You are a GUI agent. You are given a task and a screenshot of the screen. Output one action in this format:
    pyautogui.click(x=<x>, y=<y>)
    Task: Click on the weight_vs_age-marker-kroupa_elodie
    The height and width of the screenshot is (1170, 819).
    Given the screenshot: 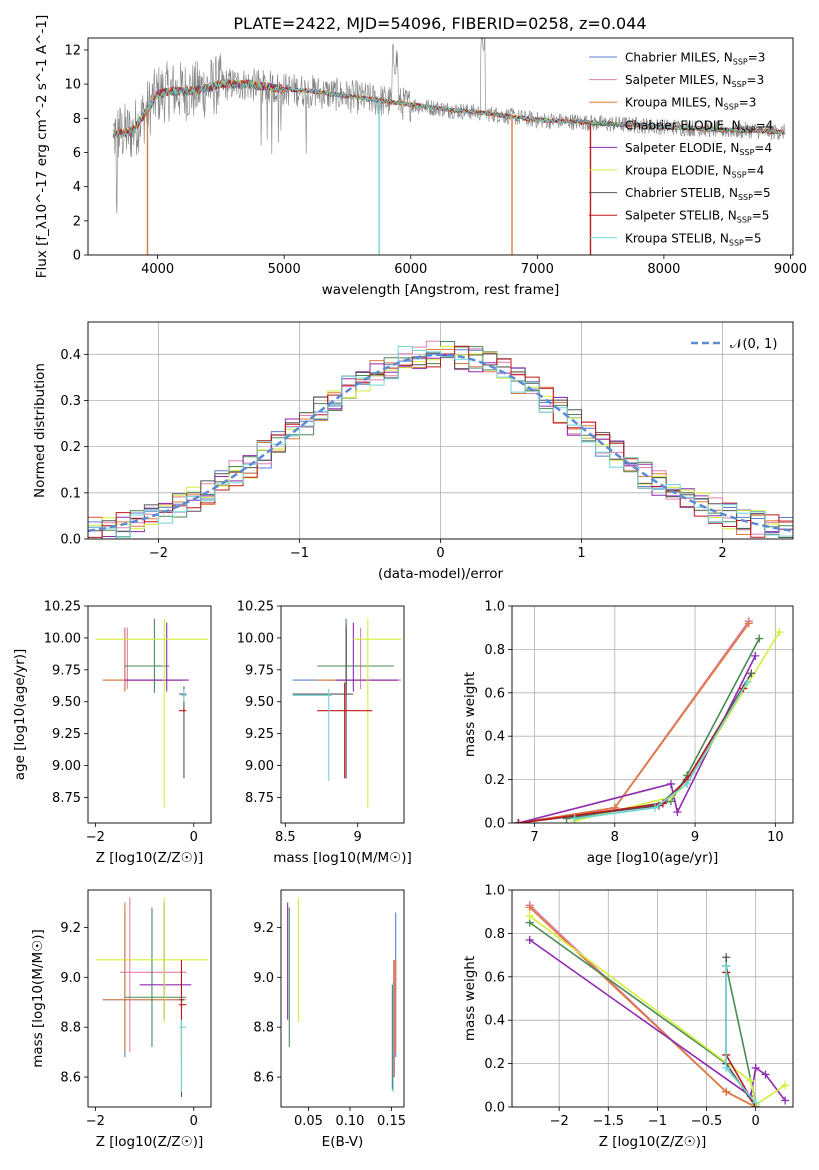 What is the action you would take?
    pyautogui.click(x=779, y=632)
    